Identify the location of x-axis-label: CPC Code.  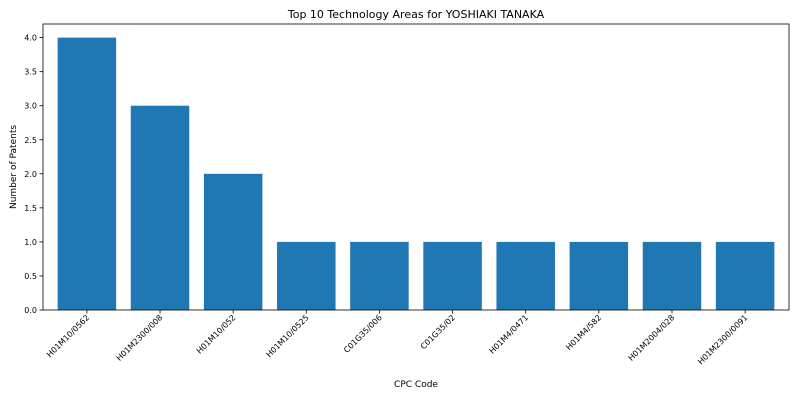
(416, 385).